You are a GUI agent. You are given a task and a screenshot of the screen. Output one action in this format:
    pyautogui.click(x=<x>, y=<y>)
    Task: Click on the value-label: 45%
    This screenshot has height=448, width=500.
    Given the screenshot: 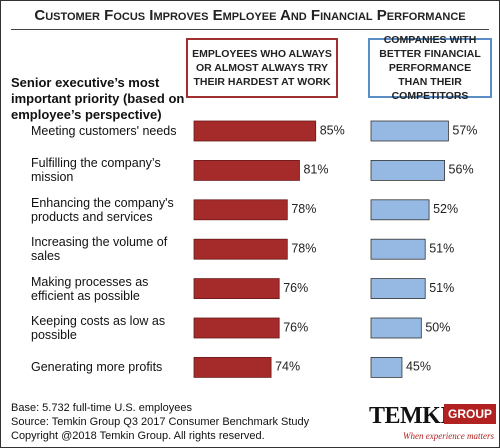 What is the action you would take?
    pyautogui.click(x=418, y=367)
    